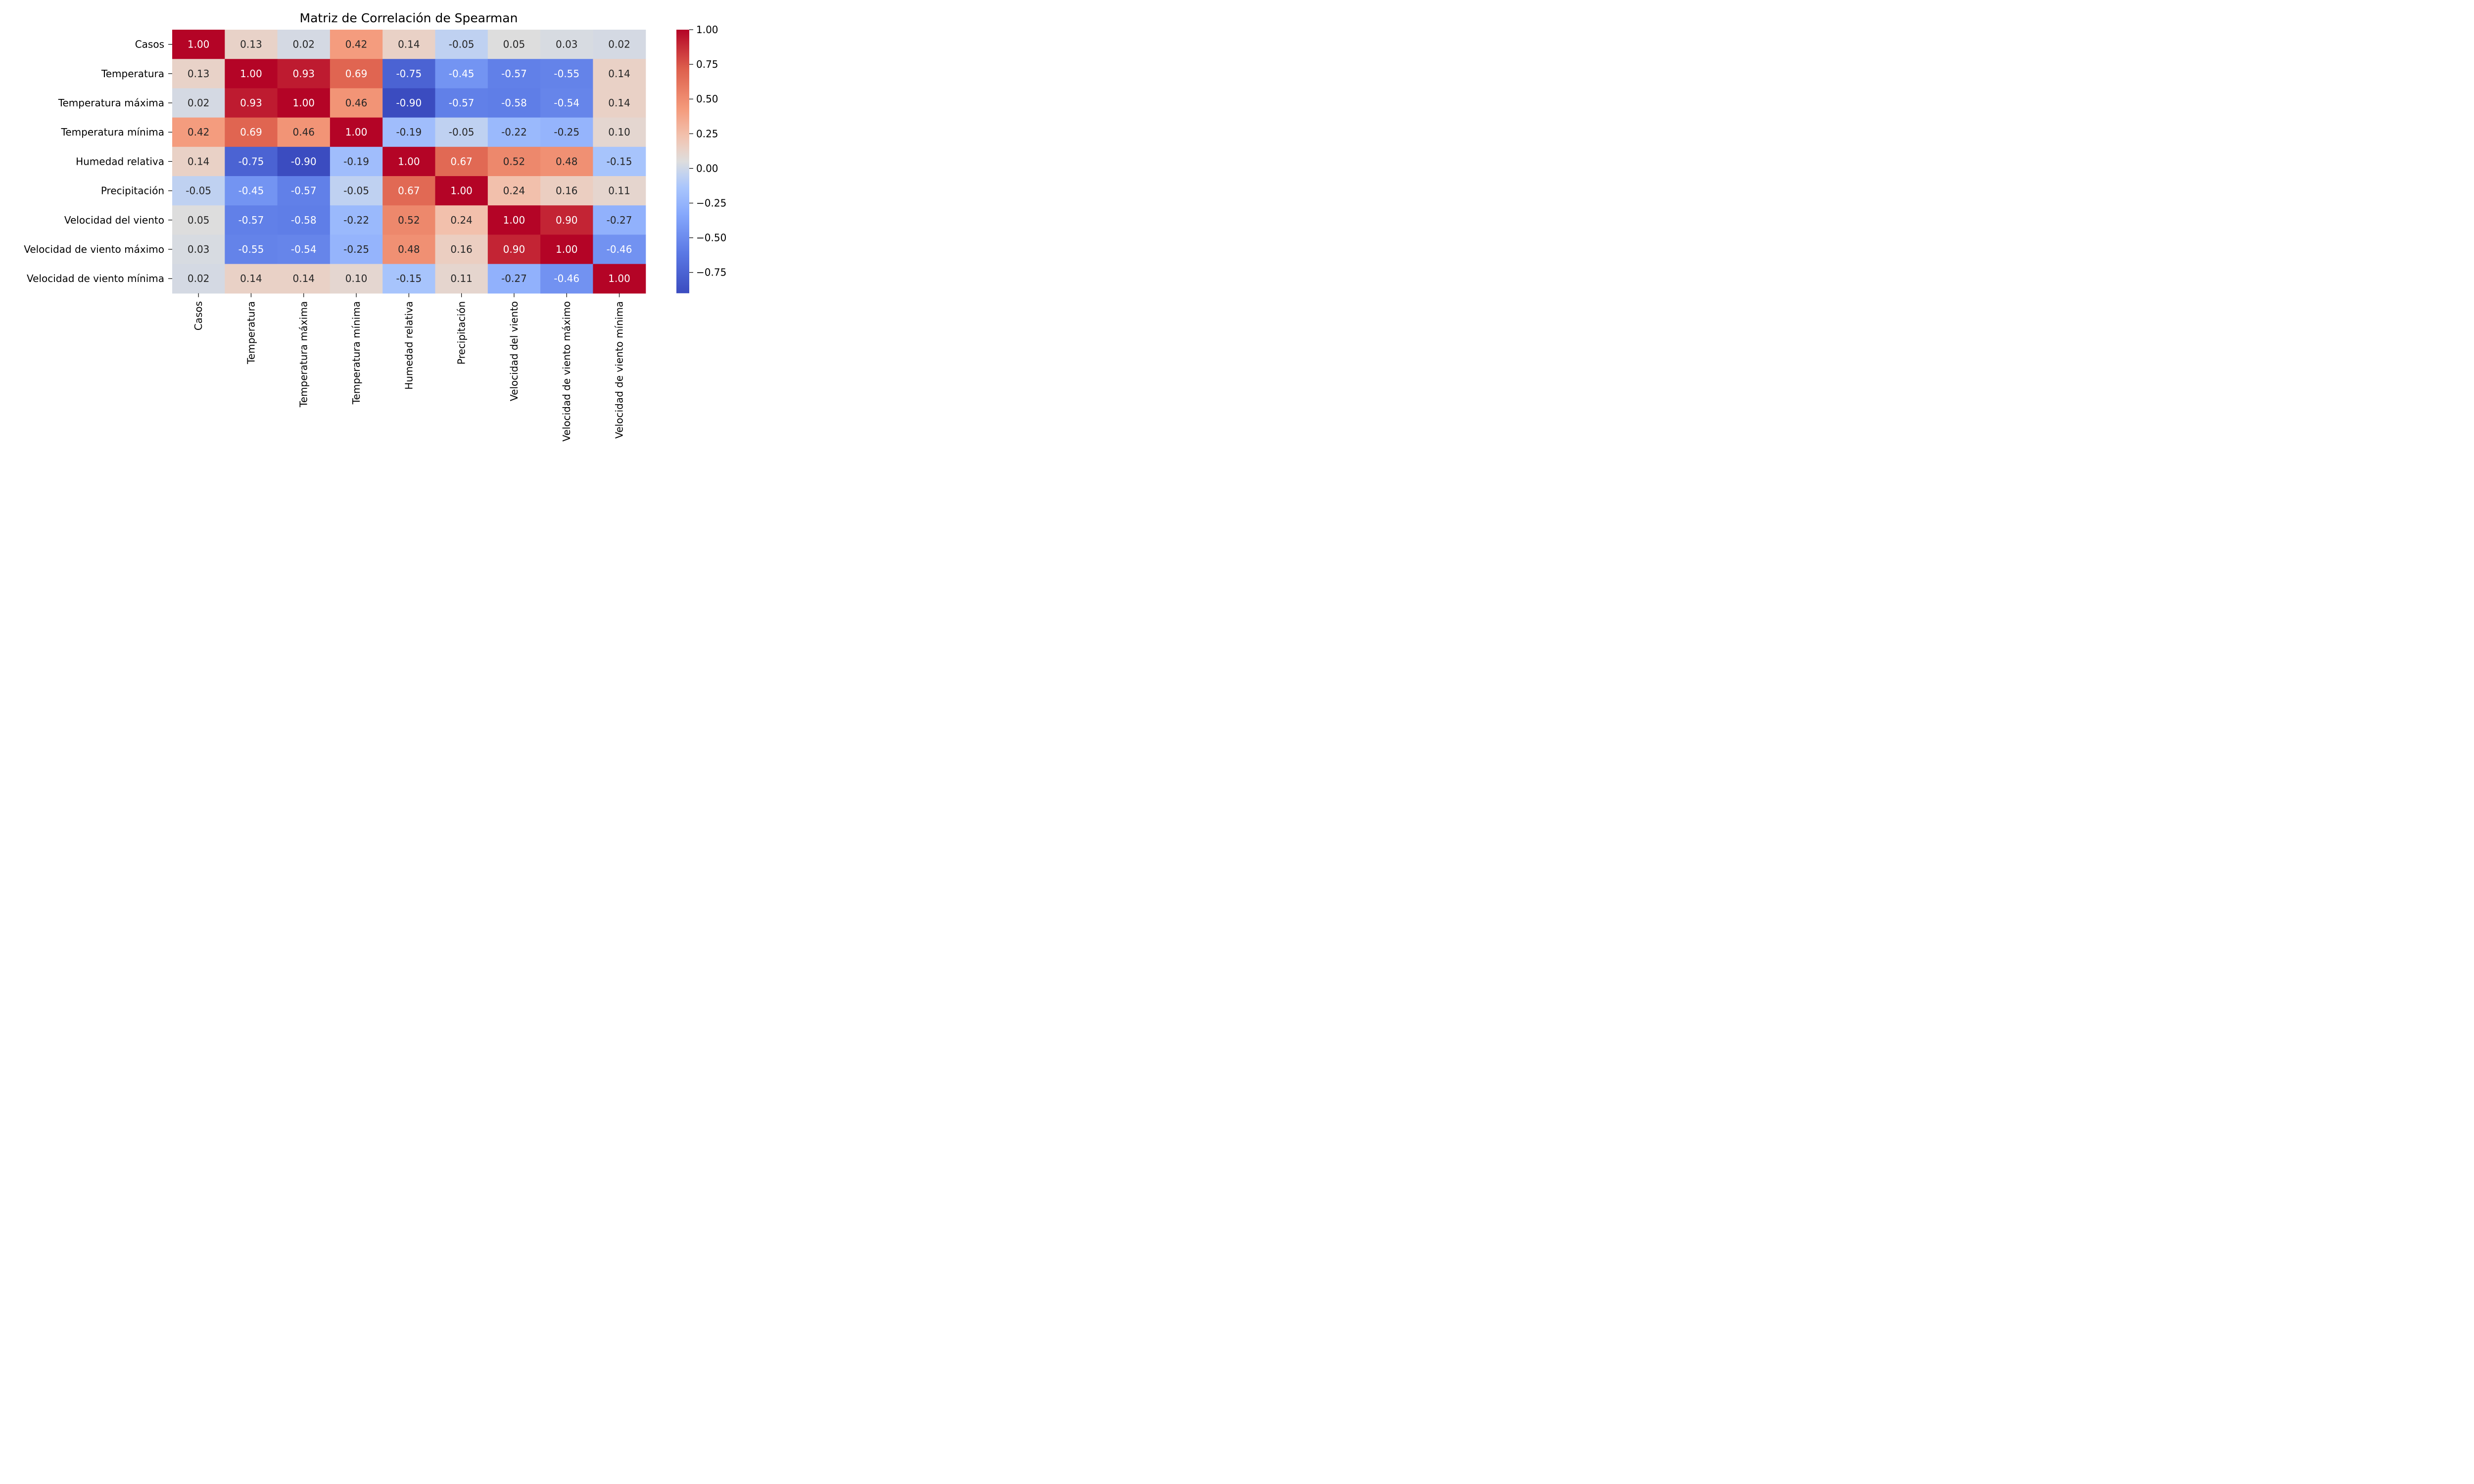 Image resolution: width=2474 pixels, height=1484 pixels. What do you see at coordinates (357, 74) in the screenshot?
I see `cell-value-label: 0.69` at bounding box center [357, 74].